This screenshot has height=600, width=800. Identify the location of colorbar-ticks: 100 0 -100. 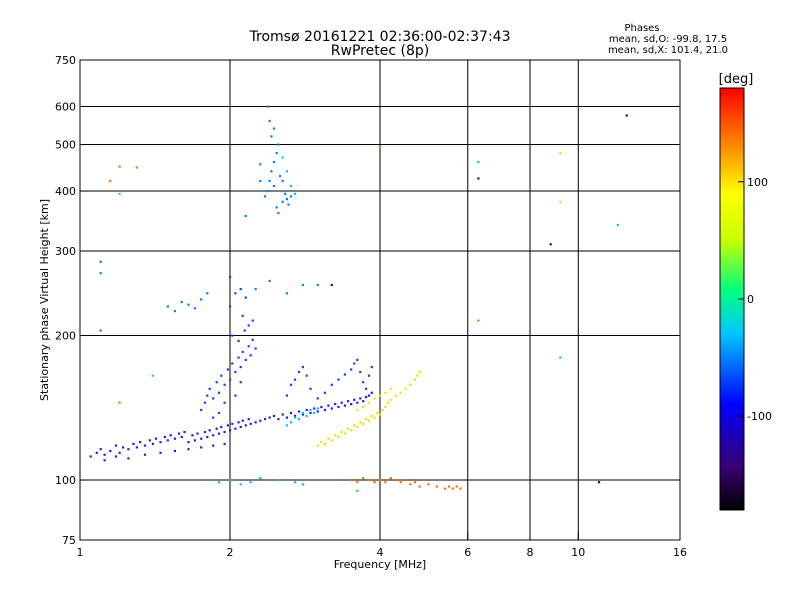
(755, 299).